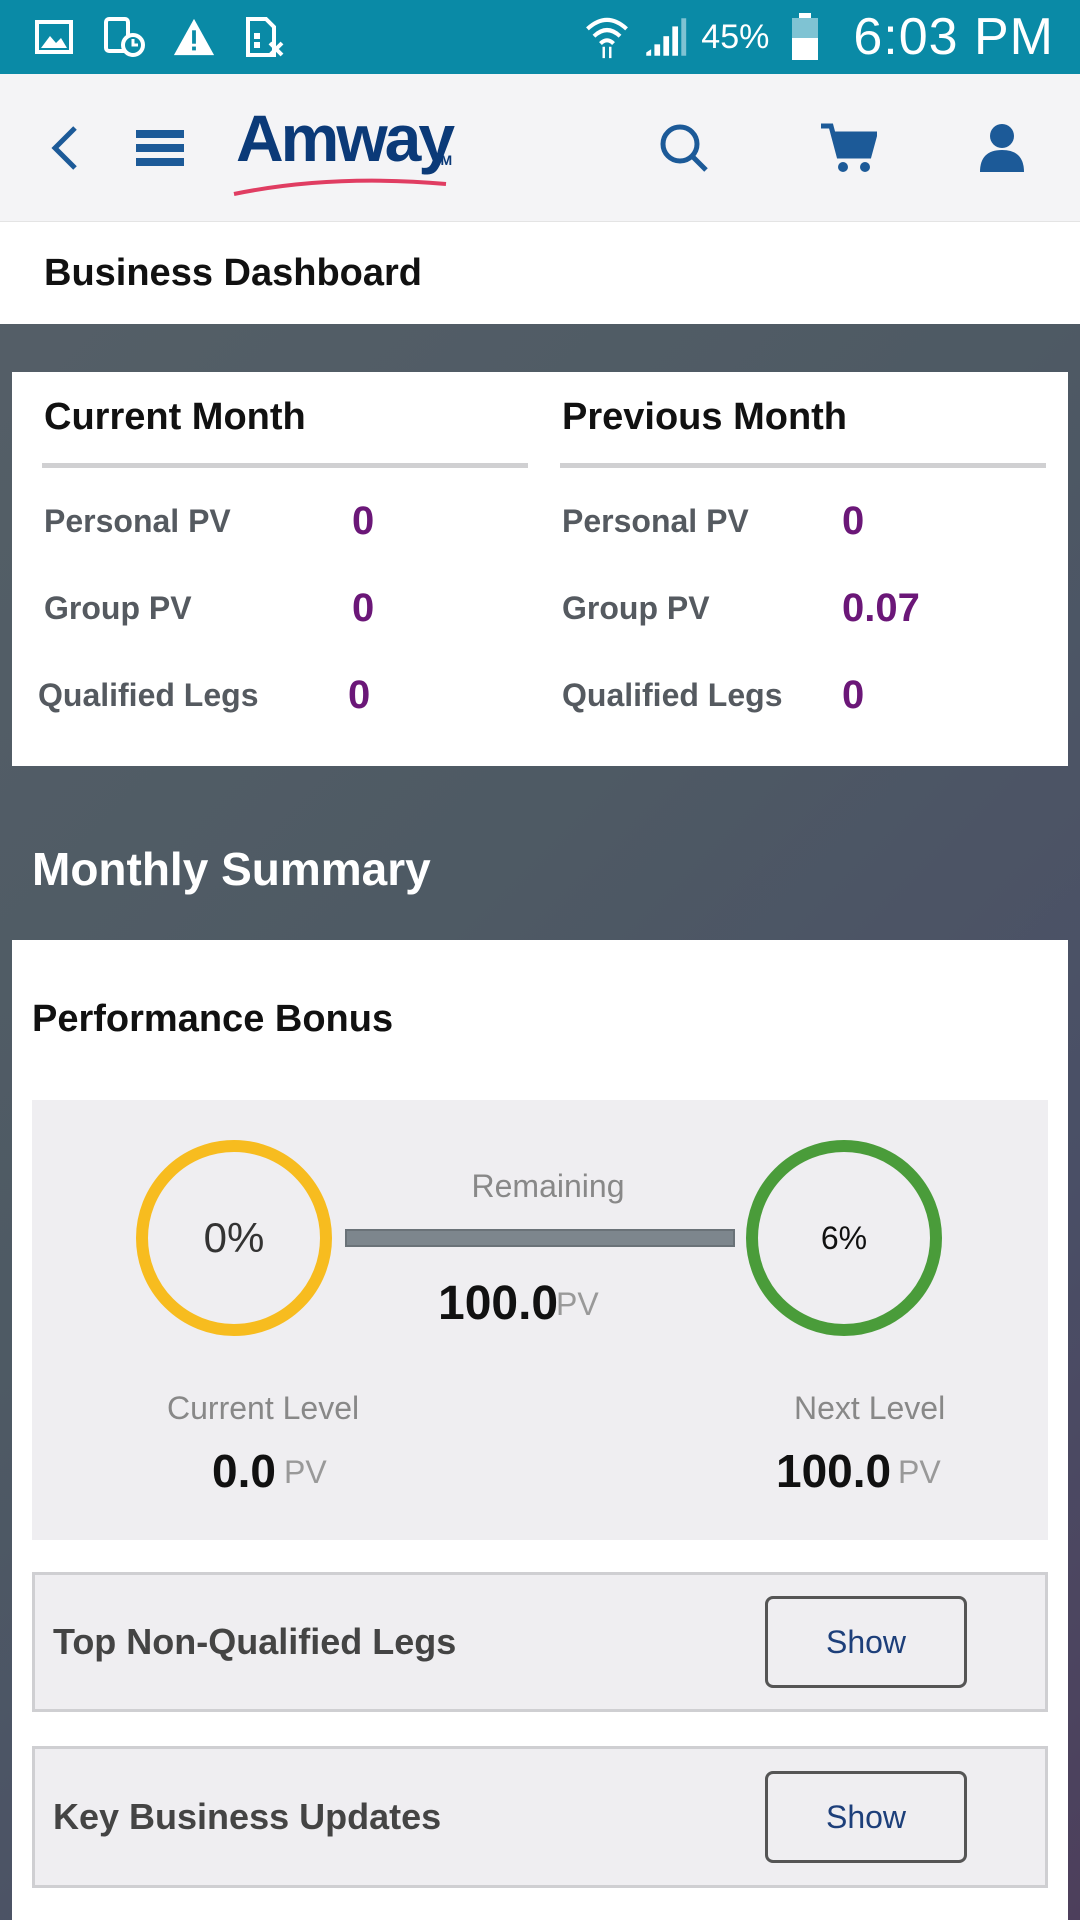 The image size is (1080, 1920). I want to click on previous-month-title: Previous Month, so click(803, 420).